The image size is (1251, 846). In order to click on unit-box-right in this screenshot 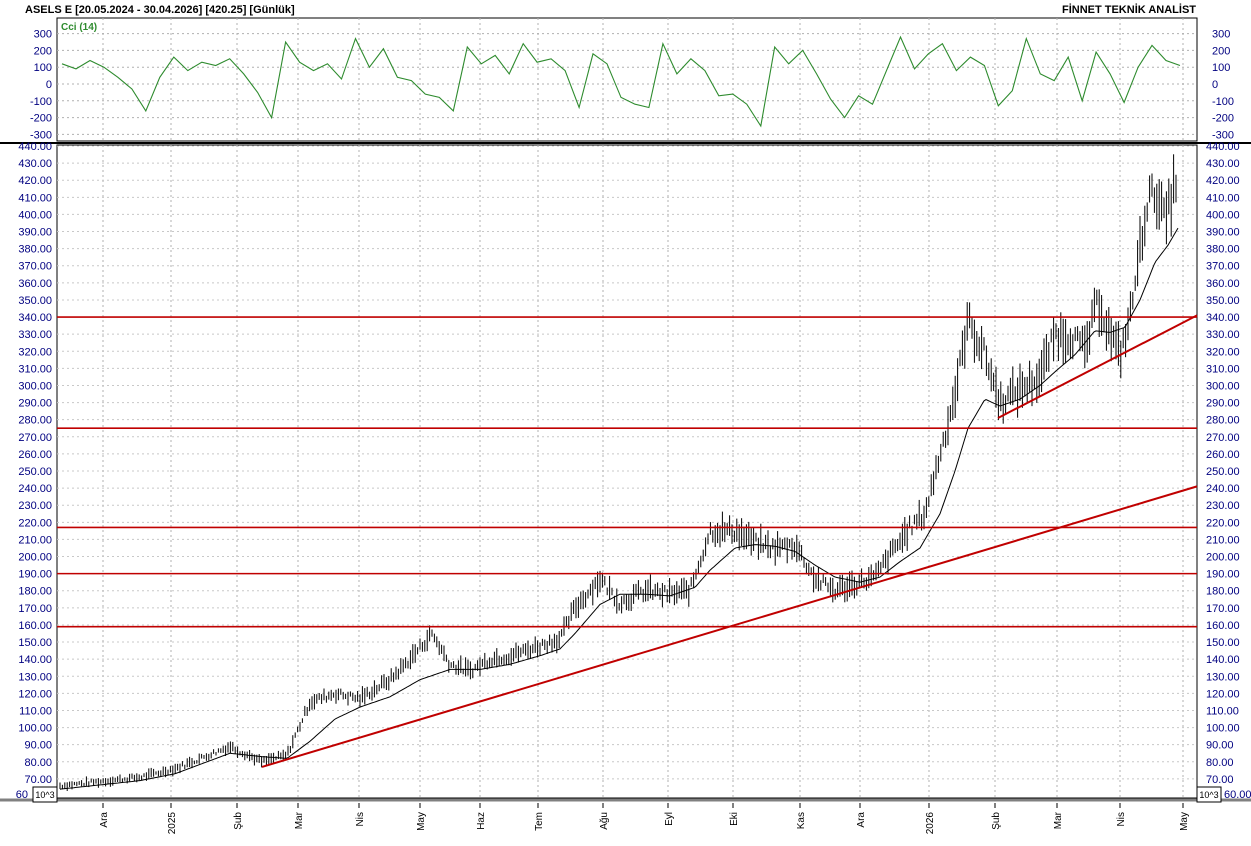, I will do `click(1209, 794)`.